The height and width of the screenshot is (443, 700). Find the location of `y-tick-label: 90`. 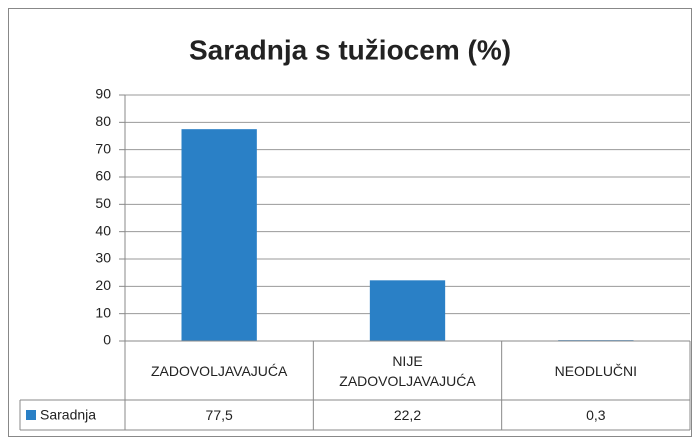

y-tick-label: 90 is located at coordinates (103, 94).